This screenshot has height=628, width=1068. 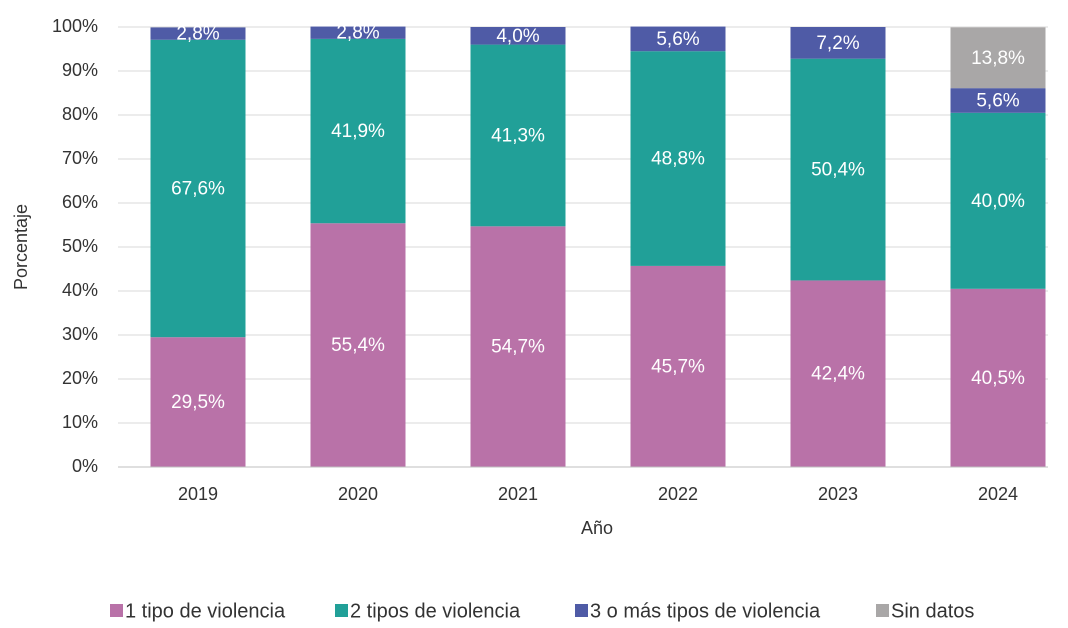 I want to click on value-label: 41,9%, so click(x=358, y=131).